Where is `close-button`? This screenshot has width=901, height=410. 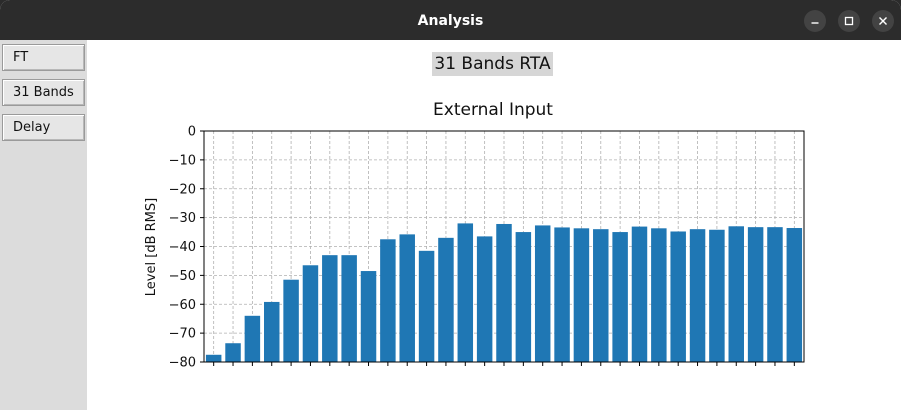
close-button is located at coordinates (883, 21).